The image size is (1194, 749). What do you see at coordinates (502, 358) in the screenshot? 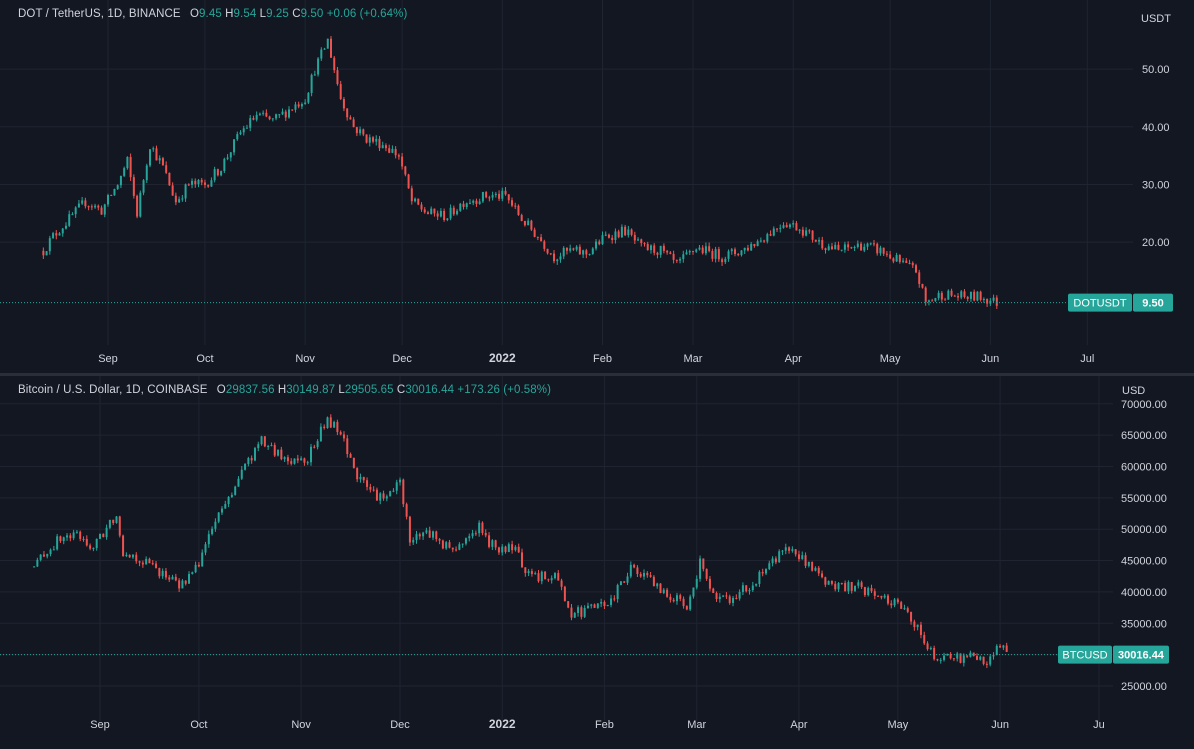
I see `dot-x-tick-label: 2022` at bounding box center [502, 358].